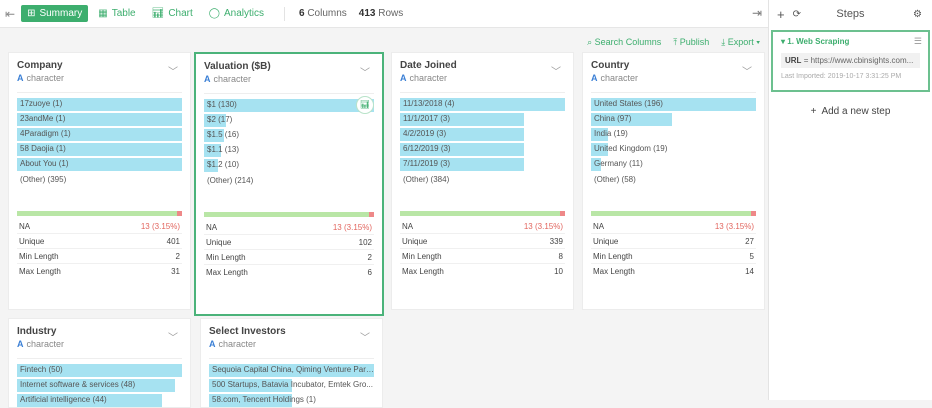 This screenshot has width=932, height=408. What do you see at coordinates (289, 105) in the screenshot?
I see `value-row: $1 (130)` at bounding box center [289, 105].